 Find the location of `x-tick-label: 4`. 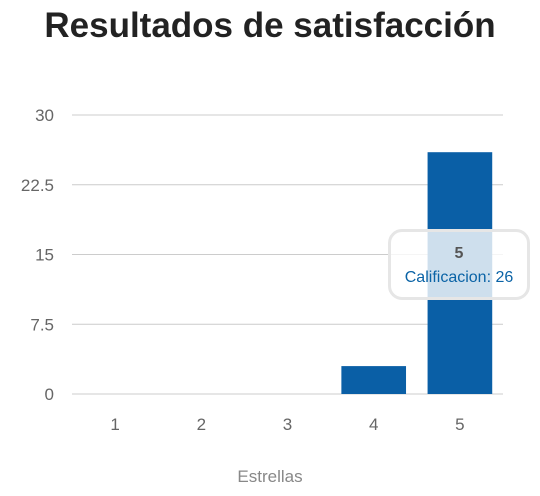

x-tick-label: 4 is located at coordinates (373, 424).